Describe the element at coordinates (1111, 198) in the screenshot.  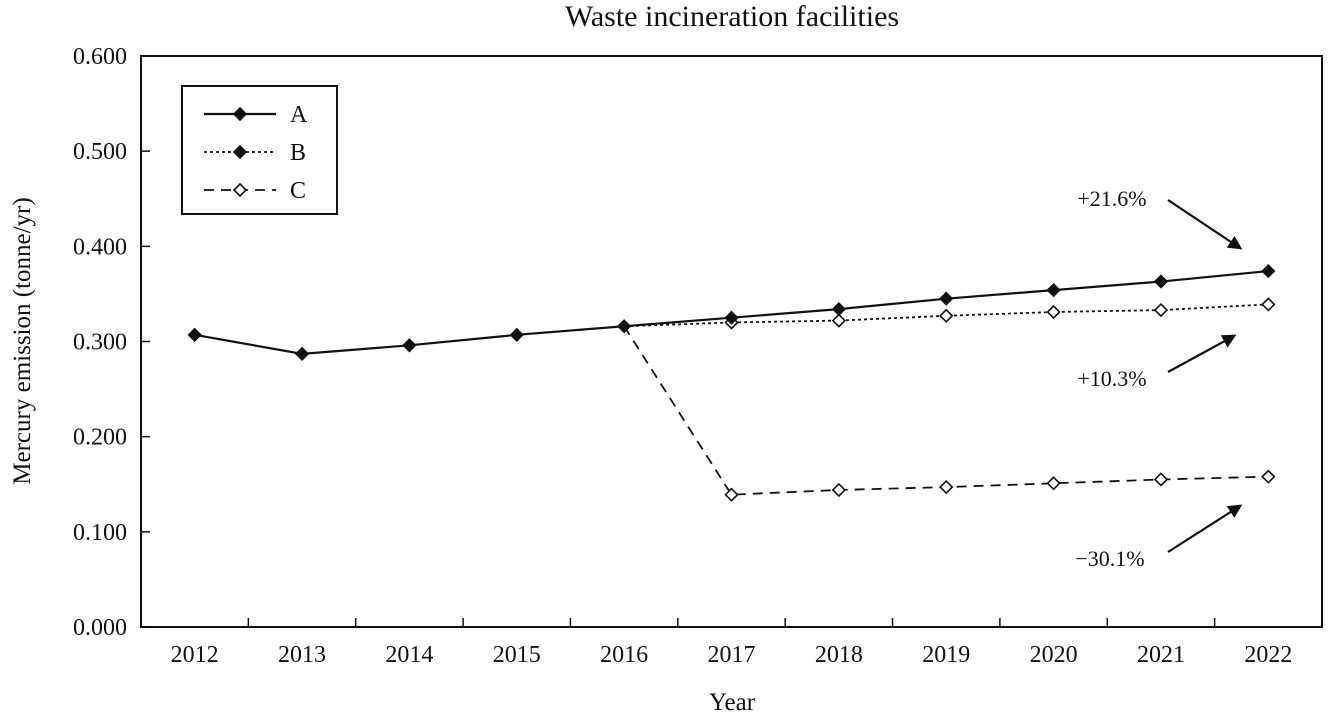
I see `annotation-a-text: +21.6%` at that location.